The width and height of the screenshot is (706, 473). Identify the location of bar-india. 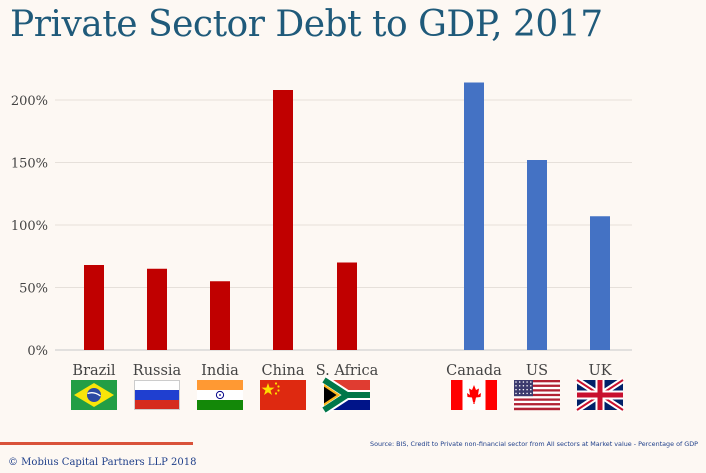
(220, 315).